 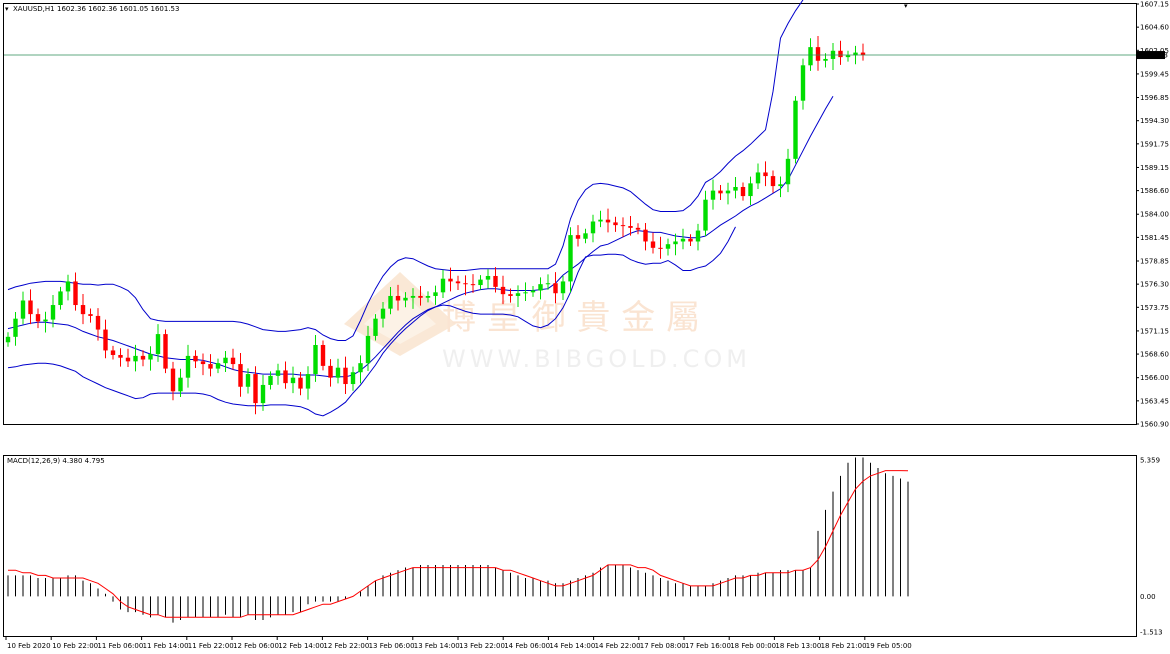 I want to click on watermark-logo, so click(x=400, y=314).